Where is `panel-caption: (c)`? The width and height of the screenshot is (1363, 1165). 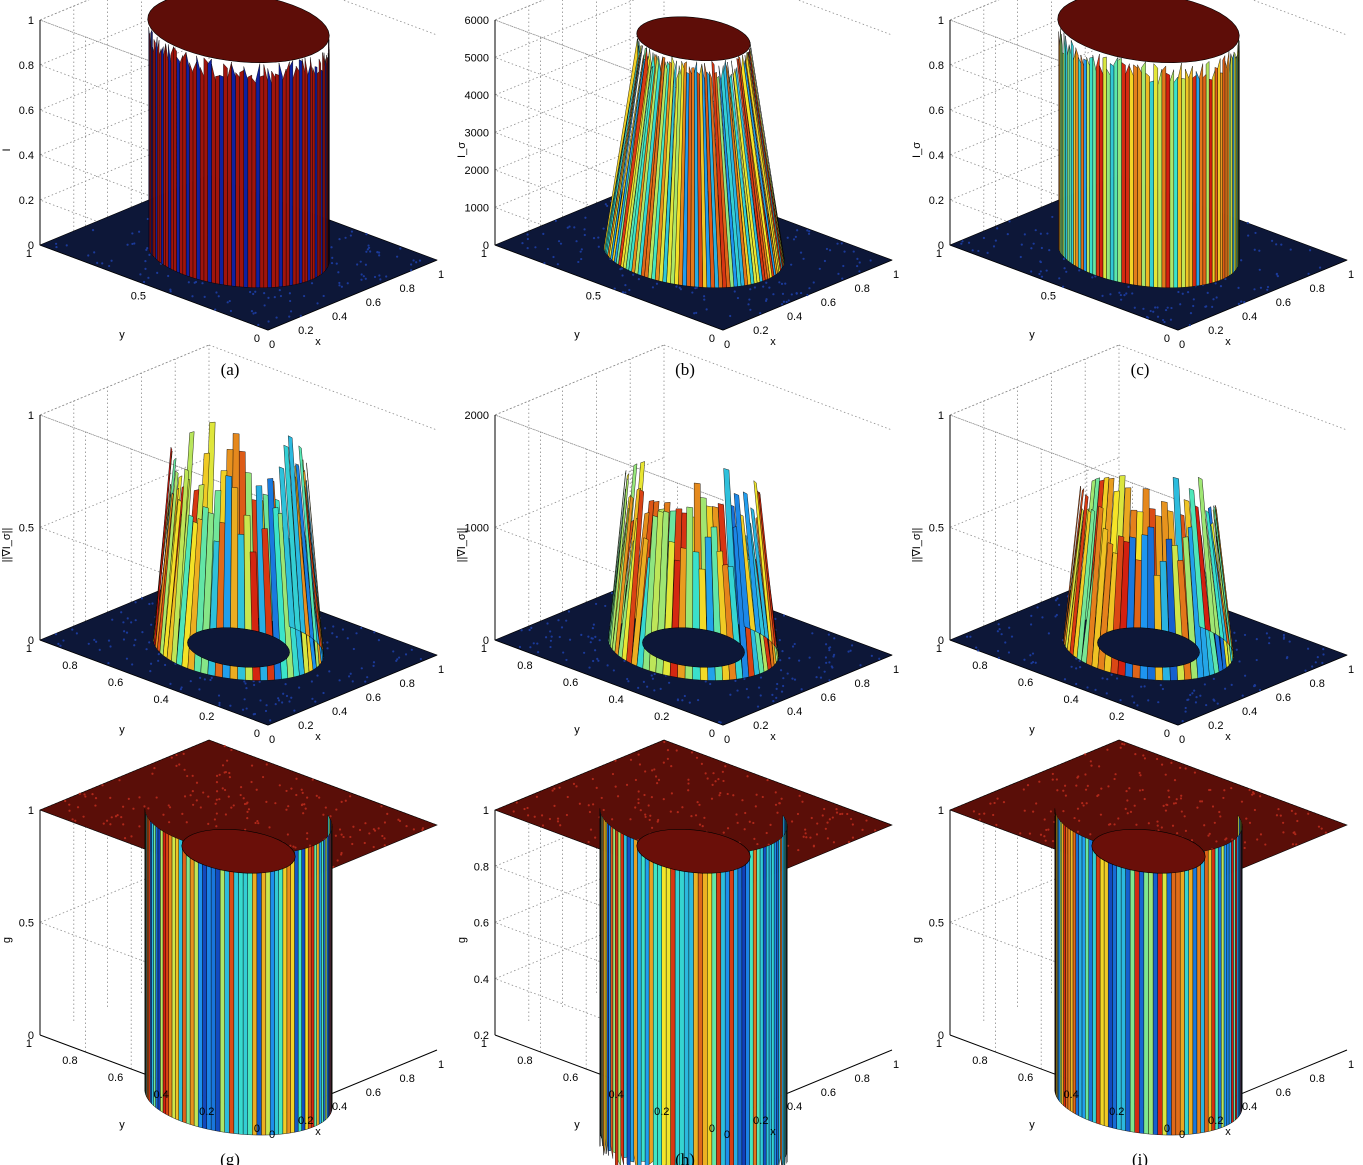
panel-caption: (c) is located at coordinates (1140, 369).